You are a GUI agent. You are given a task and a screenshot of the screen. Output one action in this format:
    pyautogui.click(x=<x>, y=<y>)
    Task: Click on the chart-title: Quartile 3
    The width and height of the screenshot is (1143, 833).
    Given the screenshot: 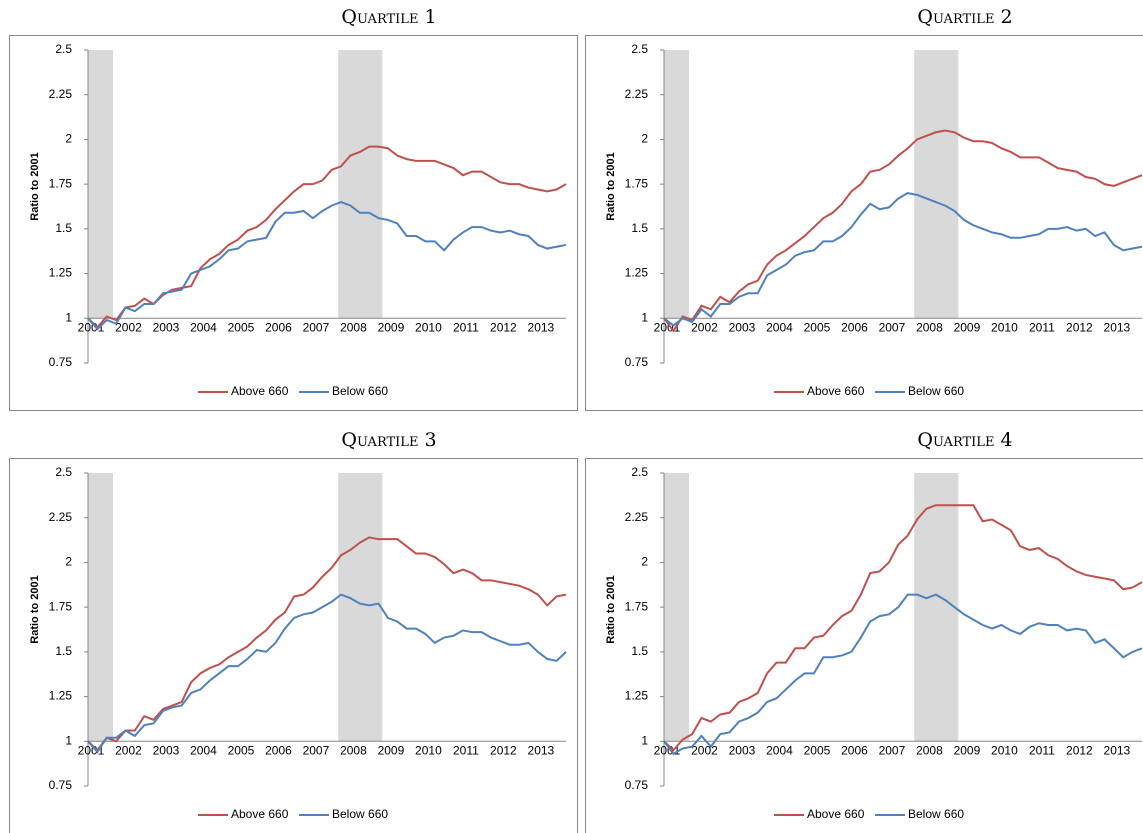 What is the action you would take?
    pyautogui.click(x=388, y=440)
    